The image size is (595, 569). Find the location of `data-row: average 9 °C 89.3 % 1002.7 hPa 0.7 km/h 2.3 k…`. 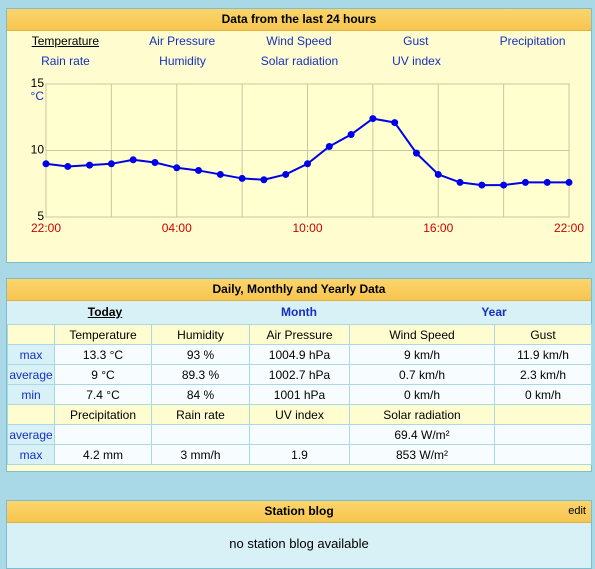

data-row: average 9 °C 89.3 % 1002.7 hPa 0.7 km/h 2.3 k… is located at coordinates (299, 374).